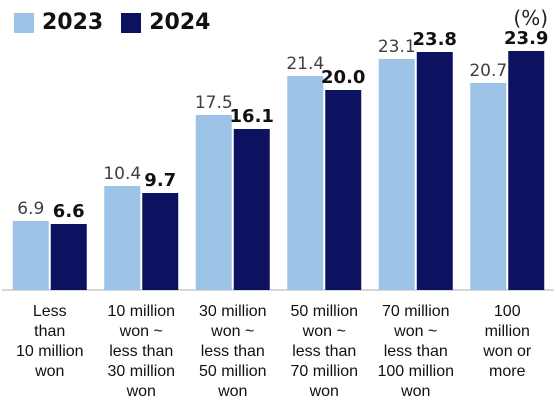 The height and width of the screenshot is (405, 556). Describe the element at coordinates (73, 22) in the screenshot. I see `legend-label-2023: 2023` at that location.